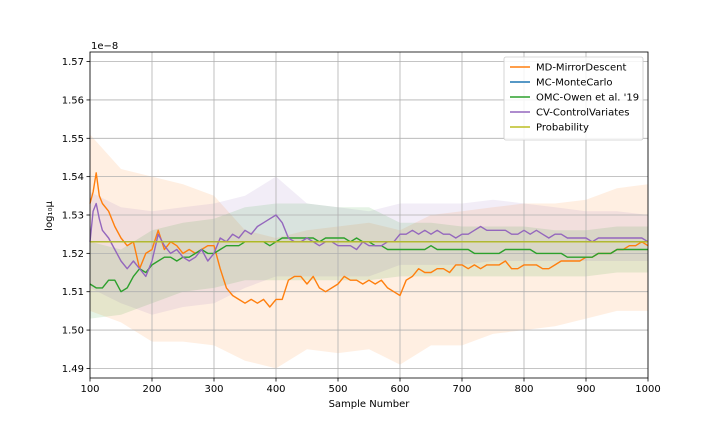 The width and height of the screenshot is (720, 437). What do you see at coordinates (104, 46) in the screenshot?
I see `y-offset-label: 1e−8` at bounding box center [104, 46].